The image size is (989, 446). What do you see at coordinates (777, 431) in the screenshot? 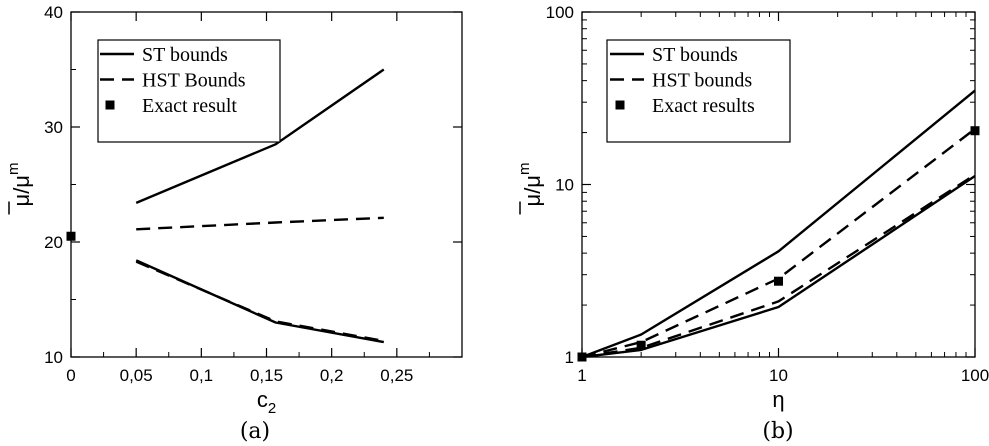
I see `panel-caption: (b)` at bounding box center [777, 431].